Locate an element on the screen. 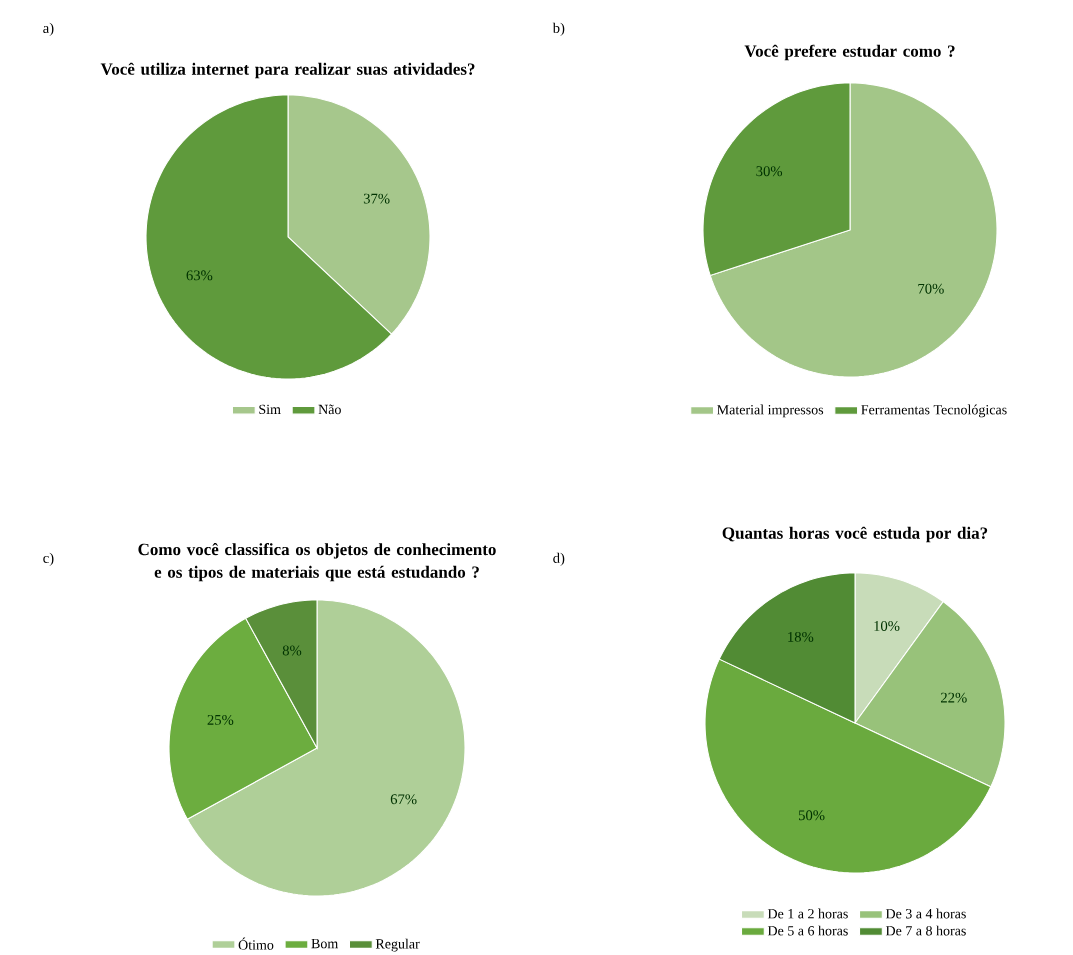  legend-label: De 7 a 8 horas is located at coordinates (925, 930).